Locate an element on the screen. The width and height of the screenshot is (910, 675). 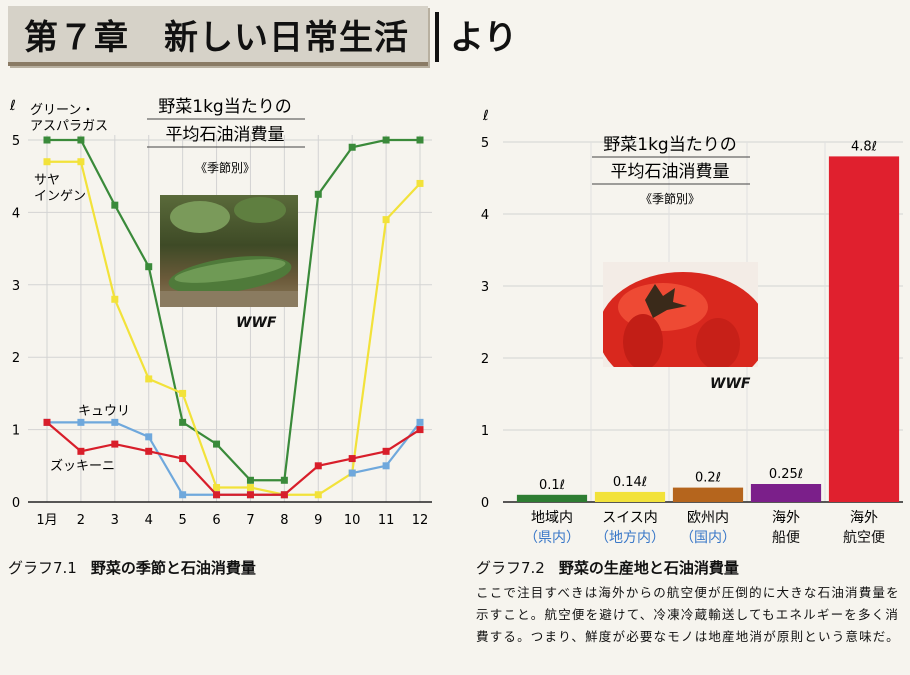
chart1-title-line1: 野菜1kg当たりの is located at coordinates (224, 107).